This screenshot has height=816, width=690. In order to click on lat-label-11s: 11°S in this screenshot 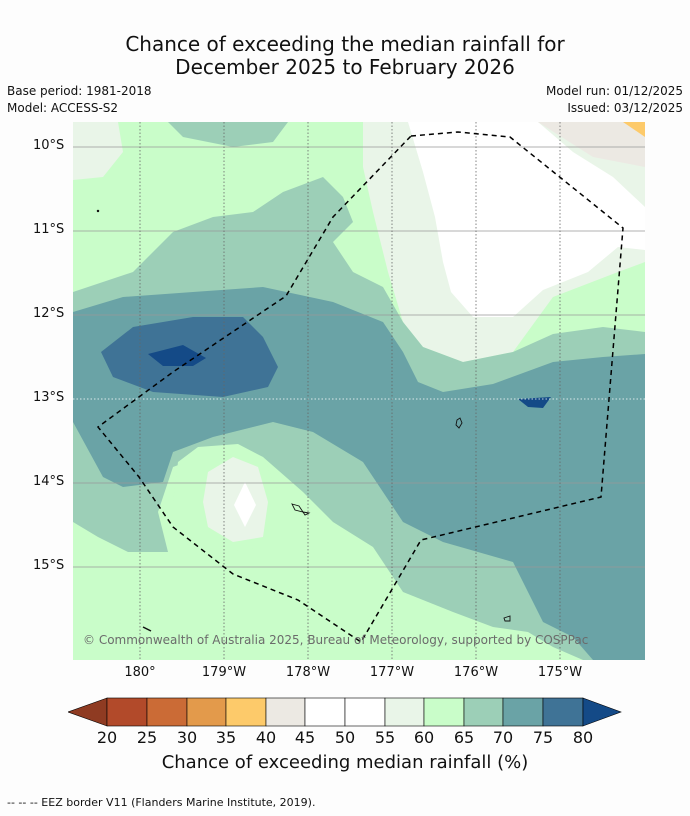, I will do `click(49, 229)`.